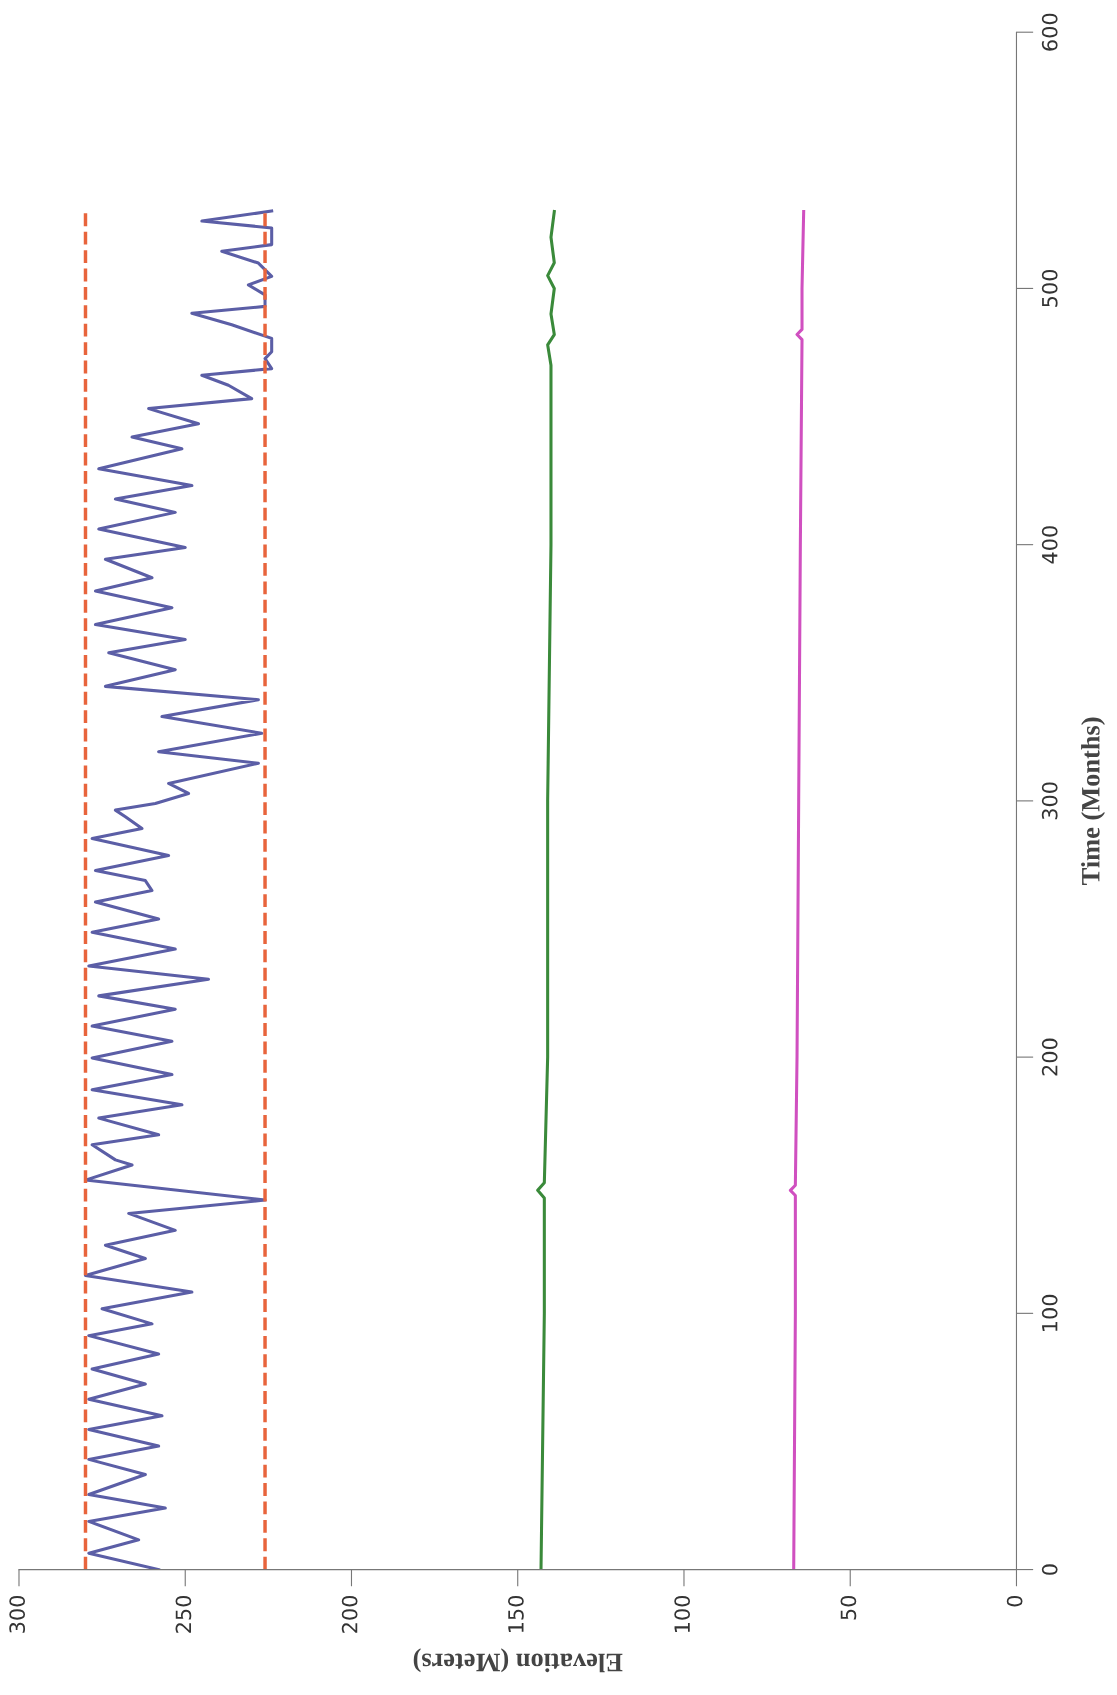 Image resolution: width=1117 pixels, height=1695 pixels. What do you see at coordinates (1049, 1312) in the screenshot?
I see `y-tick-label: 100` at bounding box center [1049, 1312].